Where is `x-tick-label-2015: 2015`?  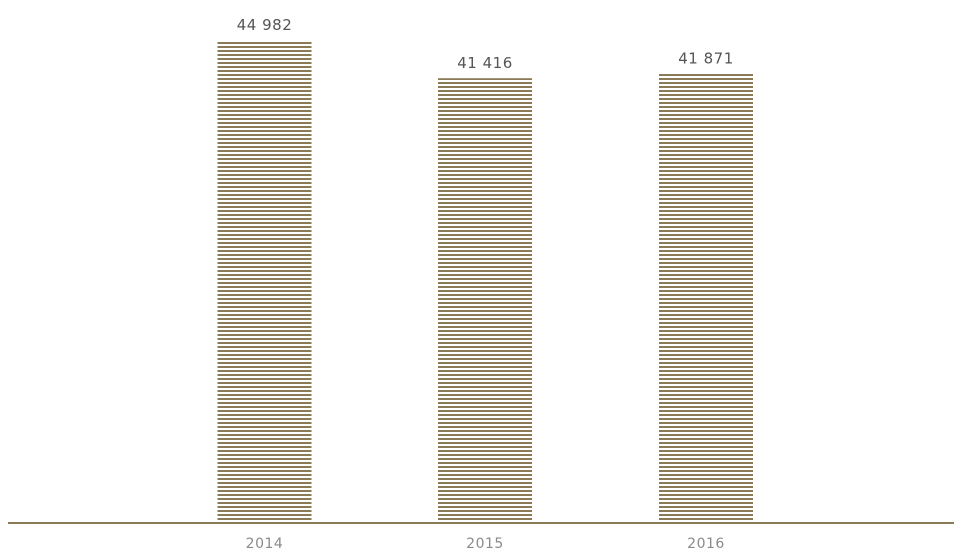 x-tick-label-2015: 2015 is located at coordinates (485, 544).